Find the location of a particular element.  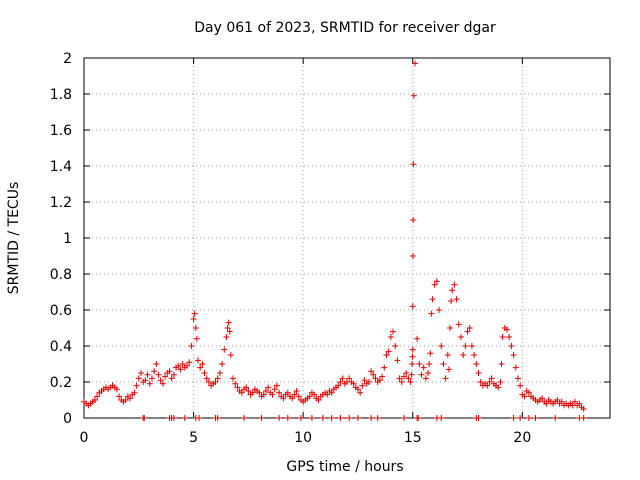

y-tick-label: 1 is located at coordinates (67, 239).